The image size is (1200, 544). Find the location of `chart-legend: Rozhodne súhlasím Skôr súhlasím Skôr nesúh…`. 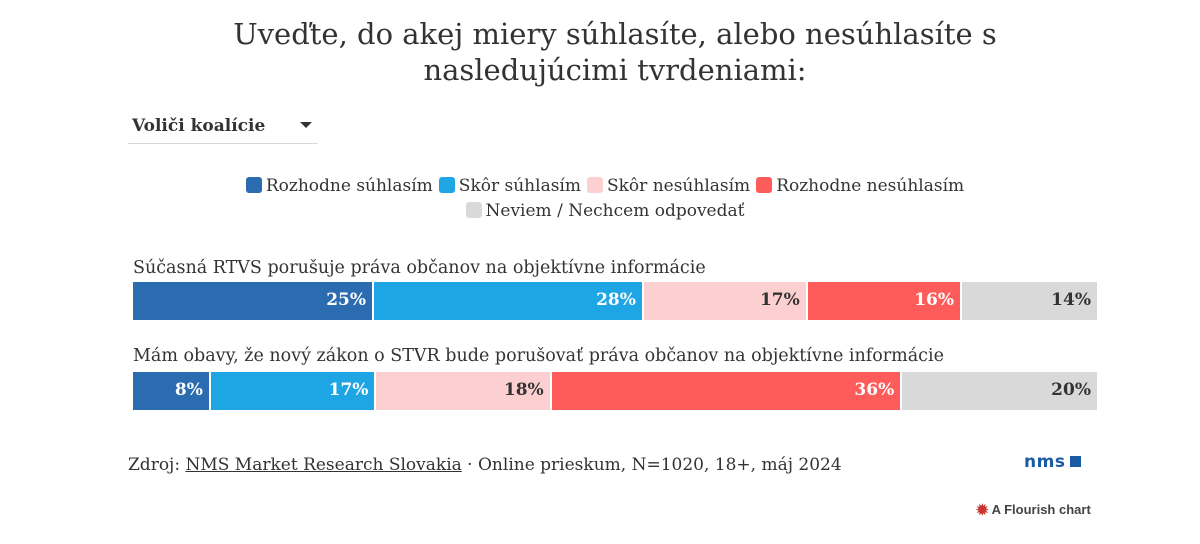

chart-legend: Rozhodne súhlasím Skôr súhlasím Skôr nesúh… is located at coordinates (605, 199).